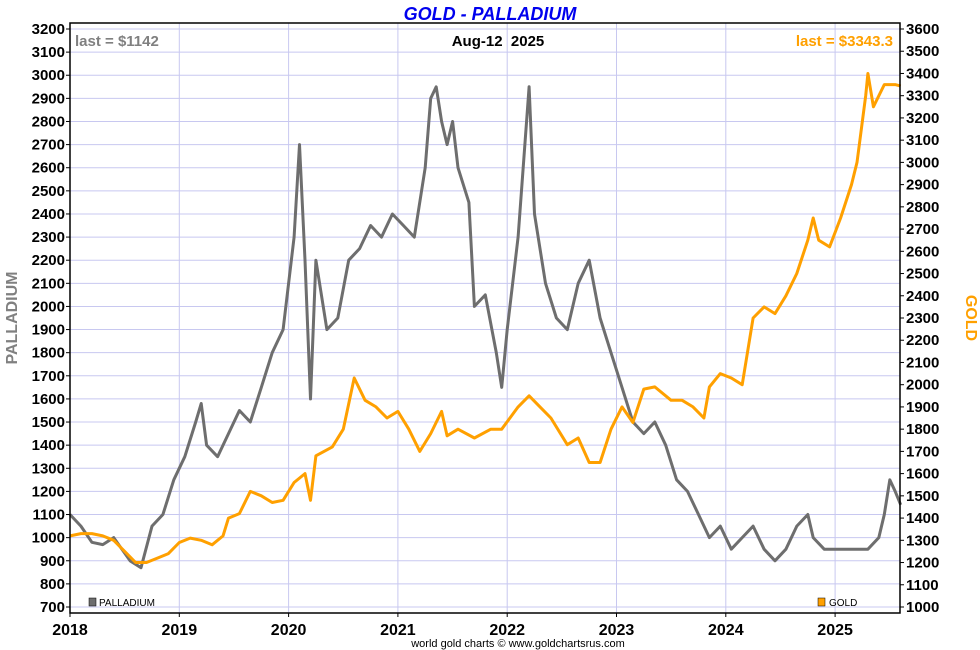 This screenshot has height=650, width=980. What do you see at coordinates (48, 306) in the screenshot?
I see `tick-label-left: 2000` at bounding box center [48, 306].